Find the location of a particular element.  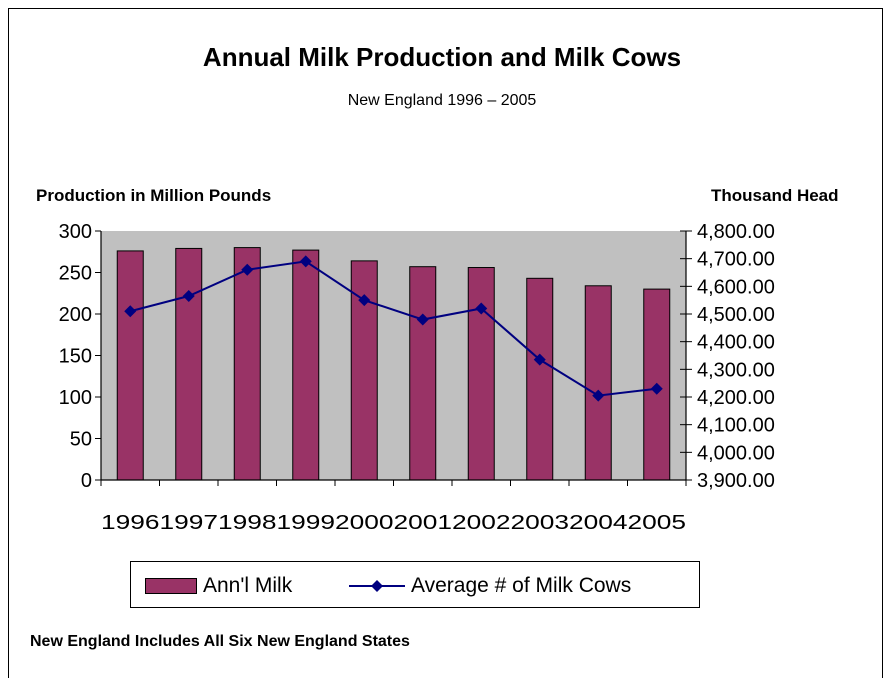

cows-point-2000 is located at coordinates (364, 300).